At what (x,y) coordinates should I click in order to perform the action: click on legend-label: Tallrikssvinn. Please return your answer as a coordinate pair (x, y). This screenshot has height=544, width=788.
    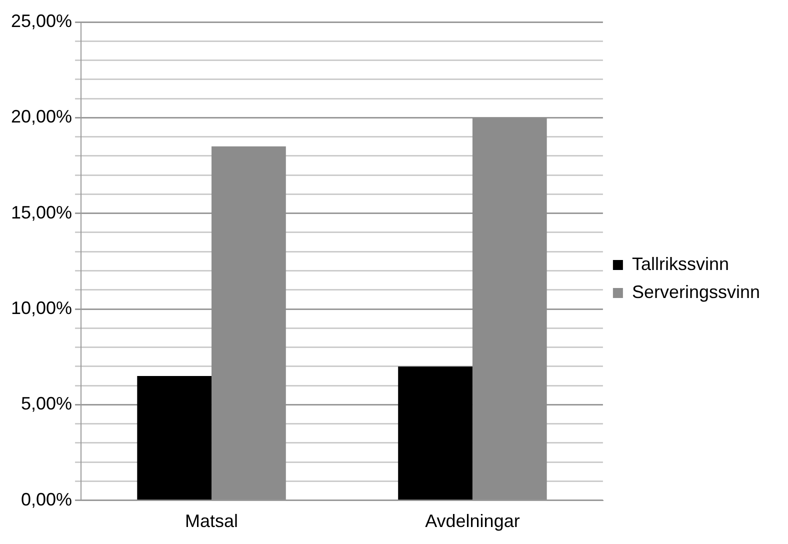
    Looking at the image, I should click on (680, 264).